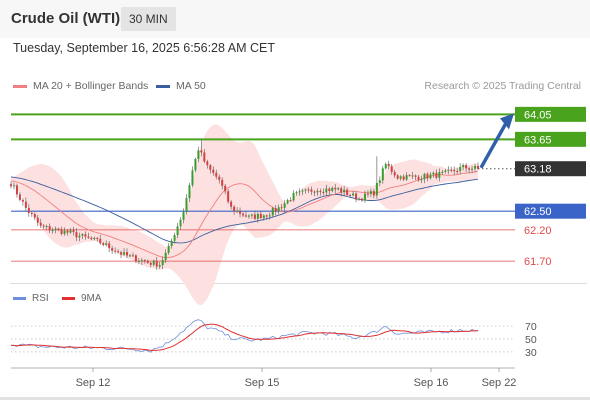 This screenshot has height=400, width=590. I want to click on x-tick-label: Sep 15, so click(262, 383).